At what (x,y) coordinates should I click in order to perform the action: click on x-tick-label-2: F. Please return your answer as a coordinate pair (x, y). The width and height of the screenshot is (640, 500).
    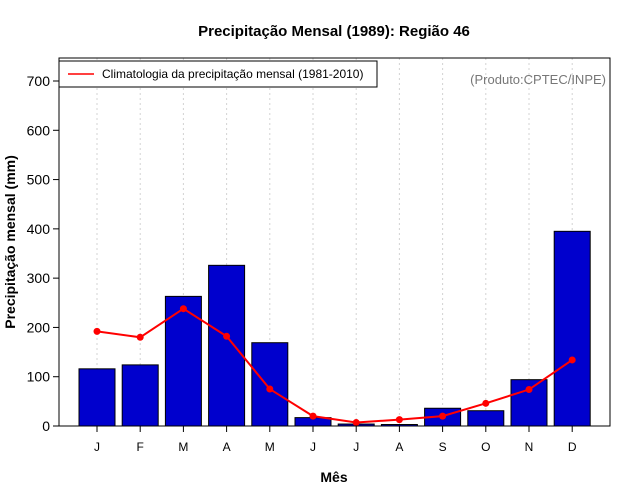
    Looking at the image, I should click on (140, 447).